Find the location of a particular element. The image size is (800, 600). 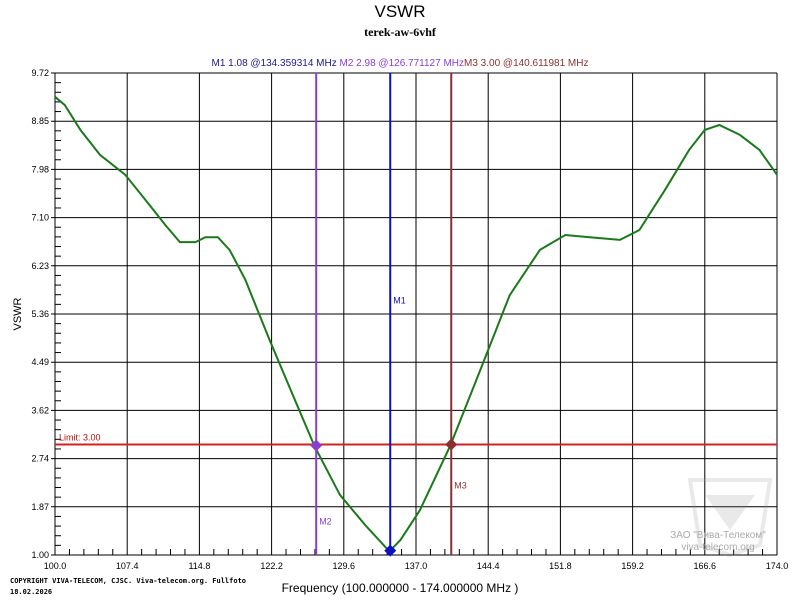

y-tick-label: 3.62 is located at coordinates (40, 410).